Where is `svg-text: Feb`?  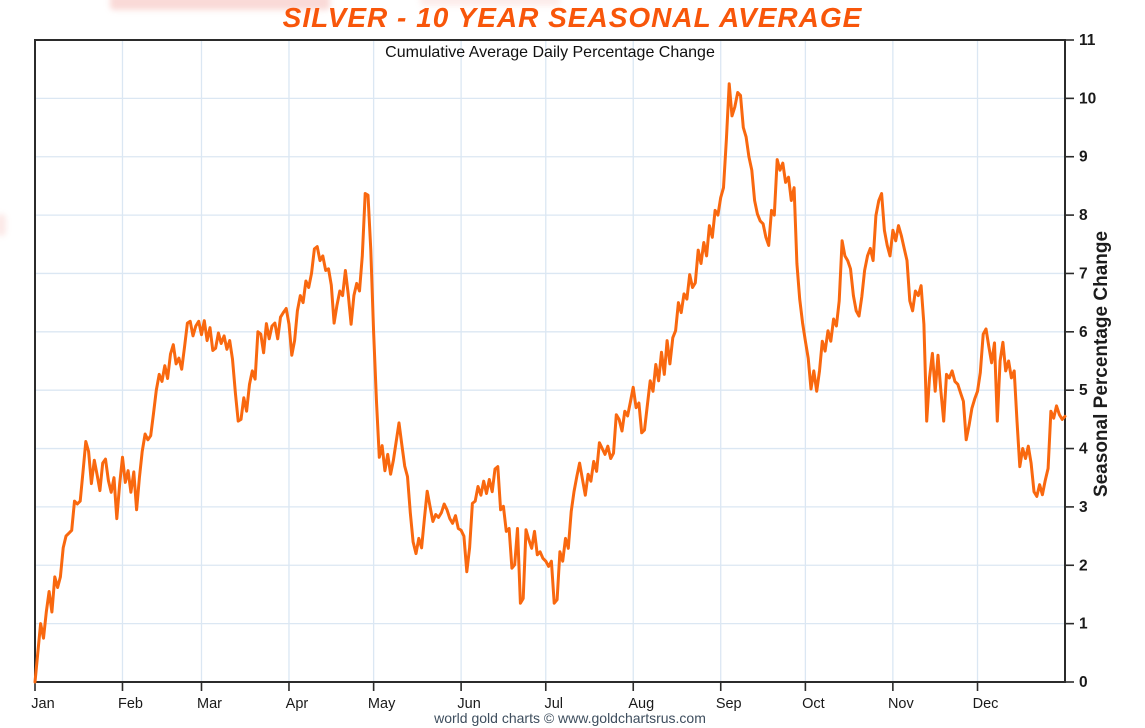
svg-text: Feb is located at coordinates (130, 704).